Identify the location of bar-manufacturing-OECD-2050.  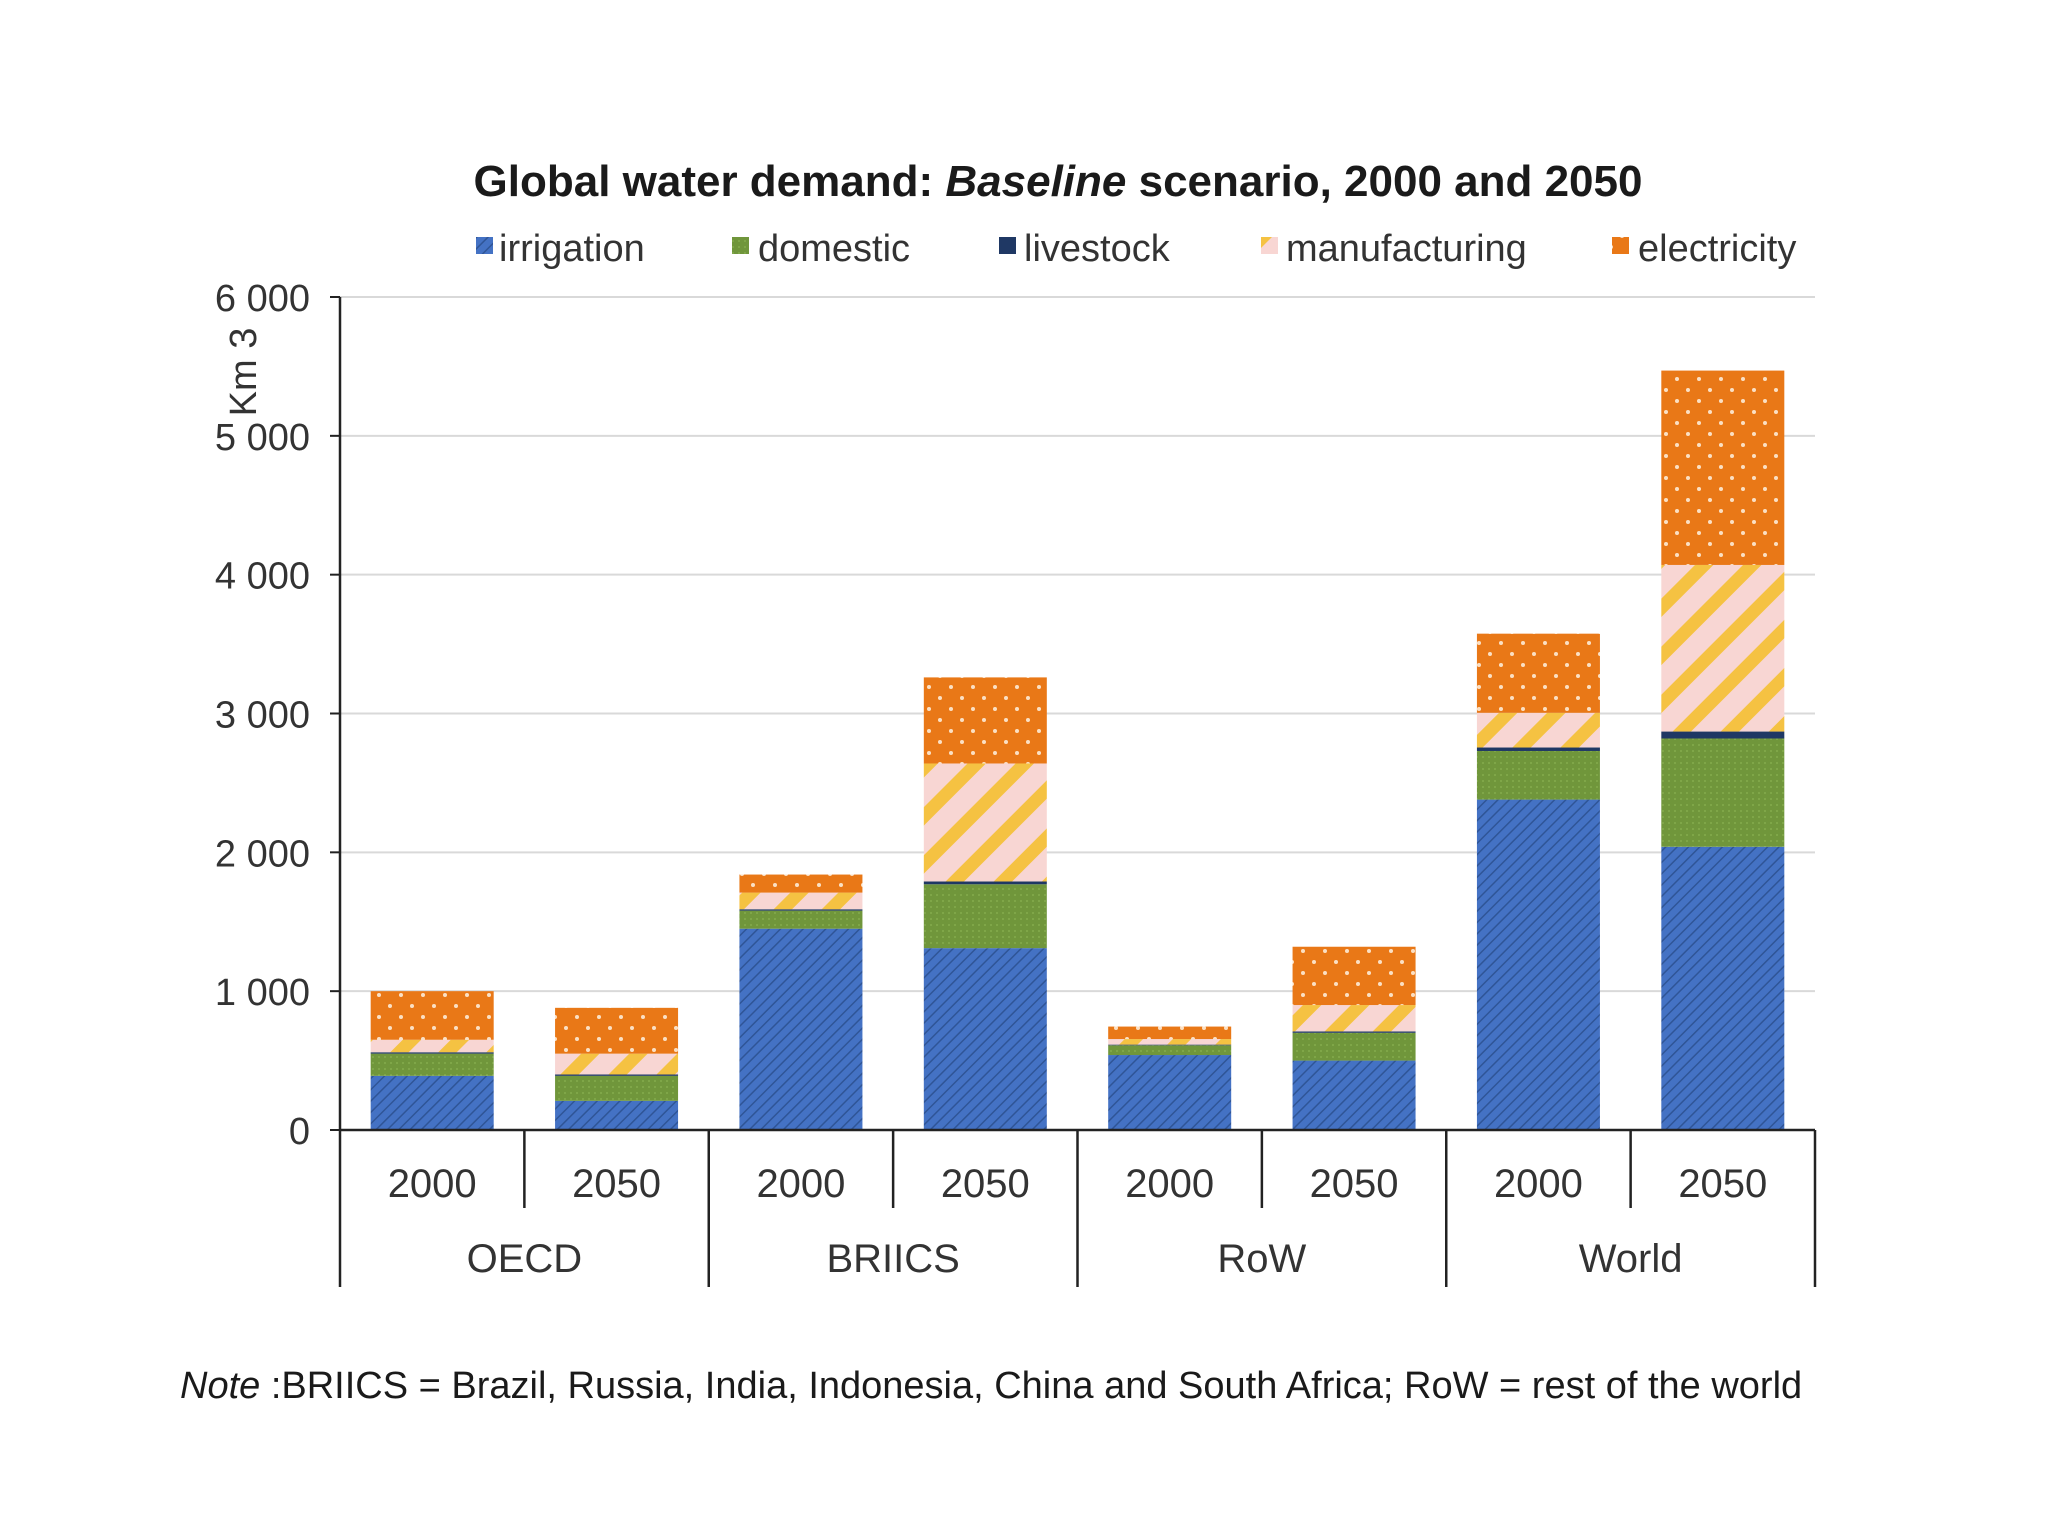
(617, 1064).